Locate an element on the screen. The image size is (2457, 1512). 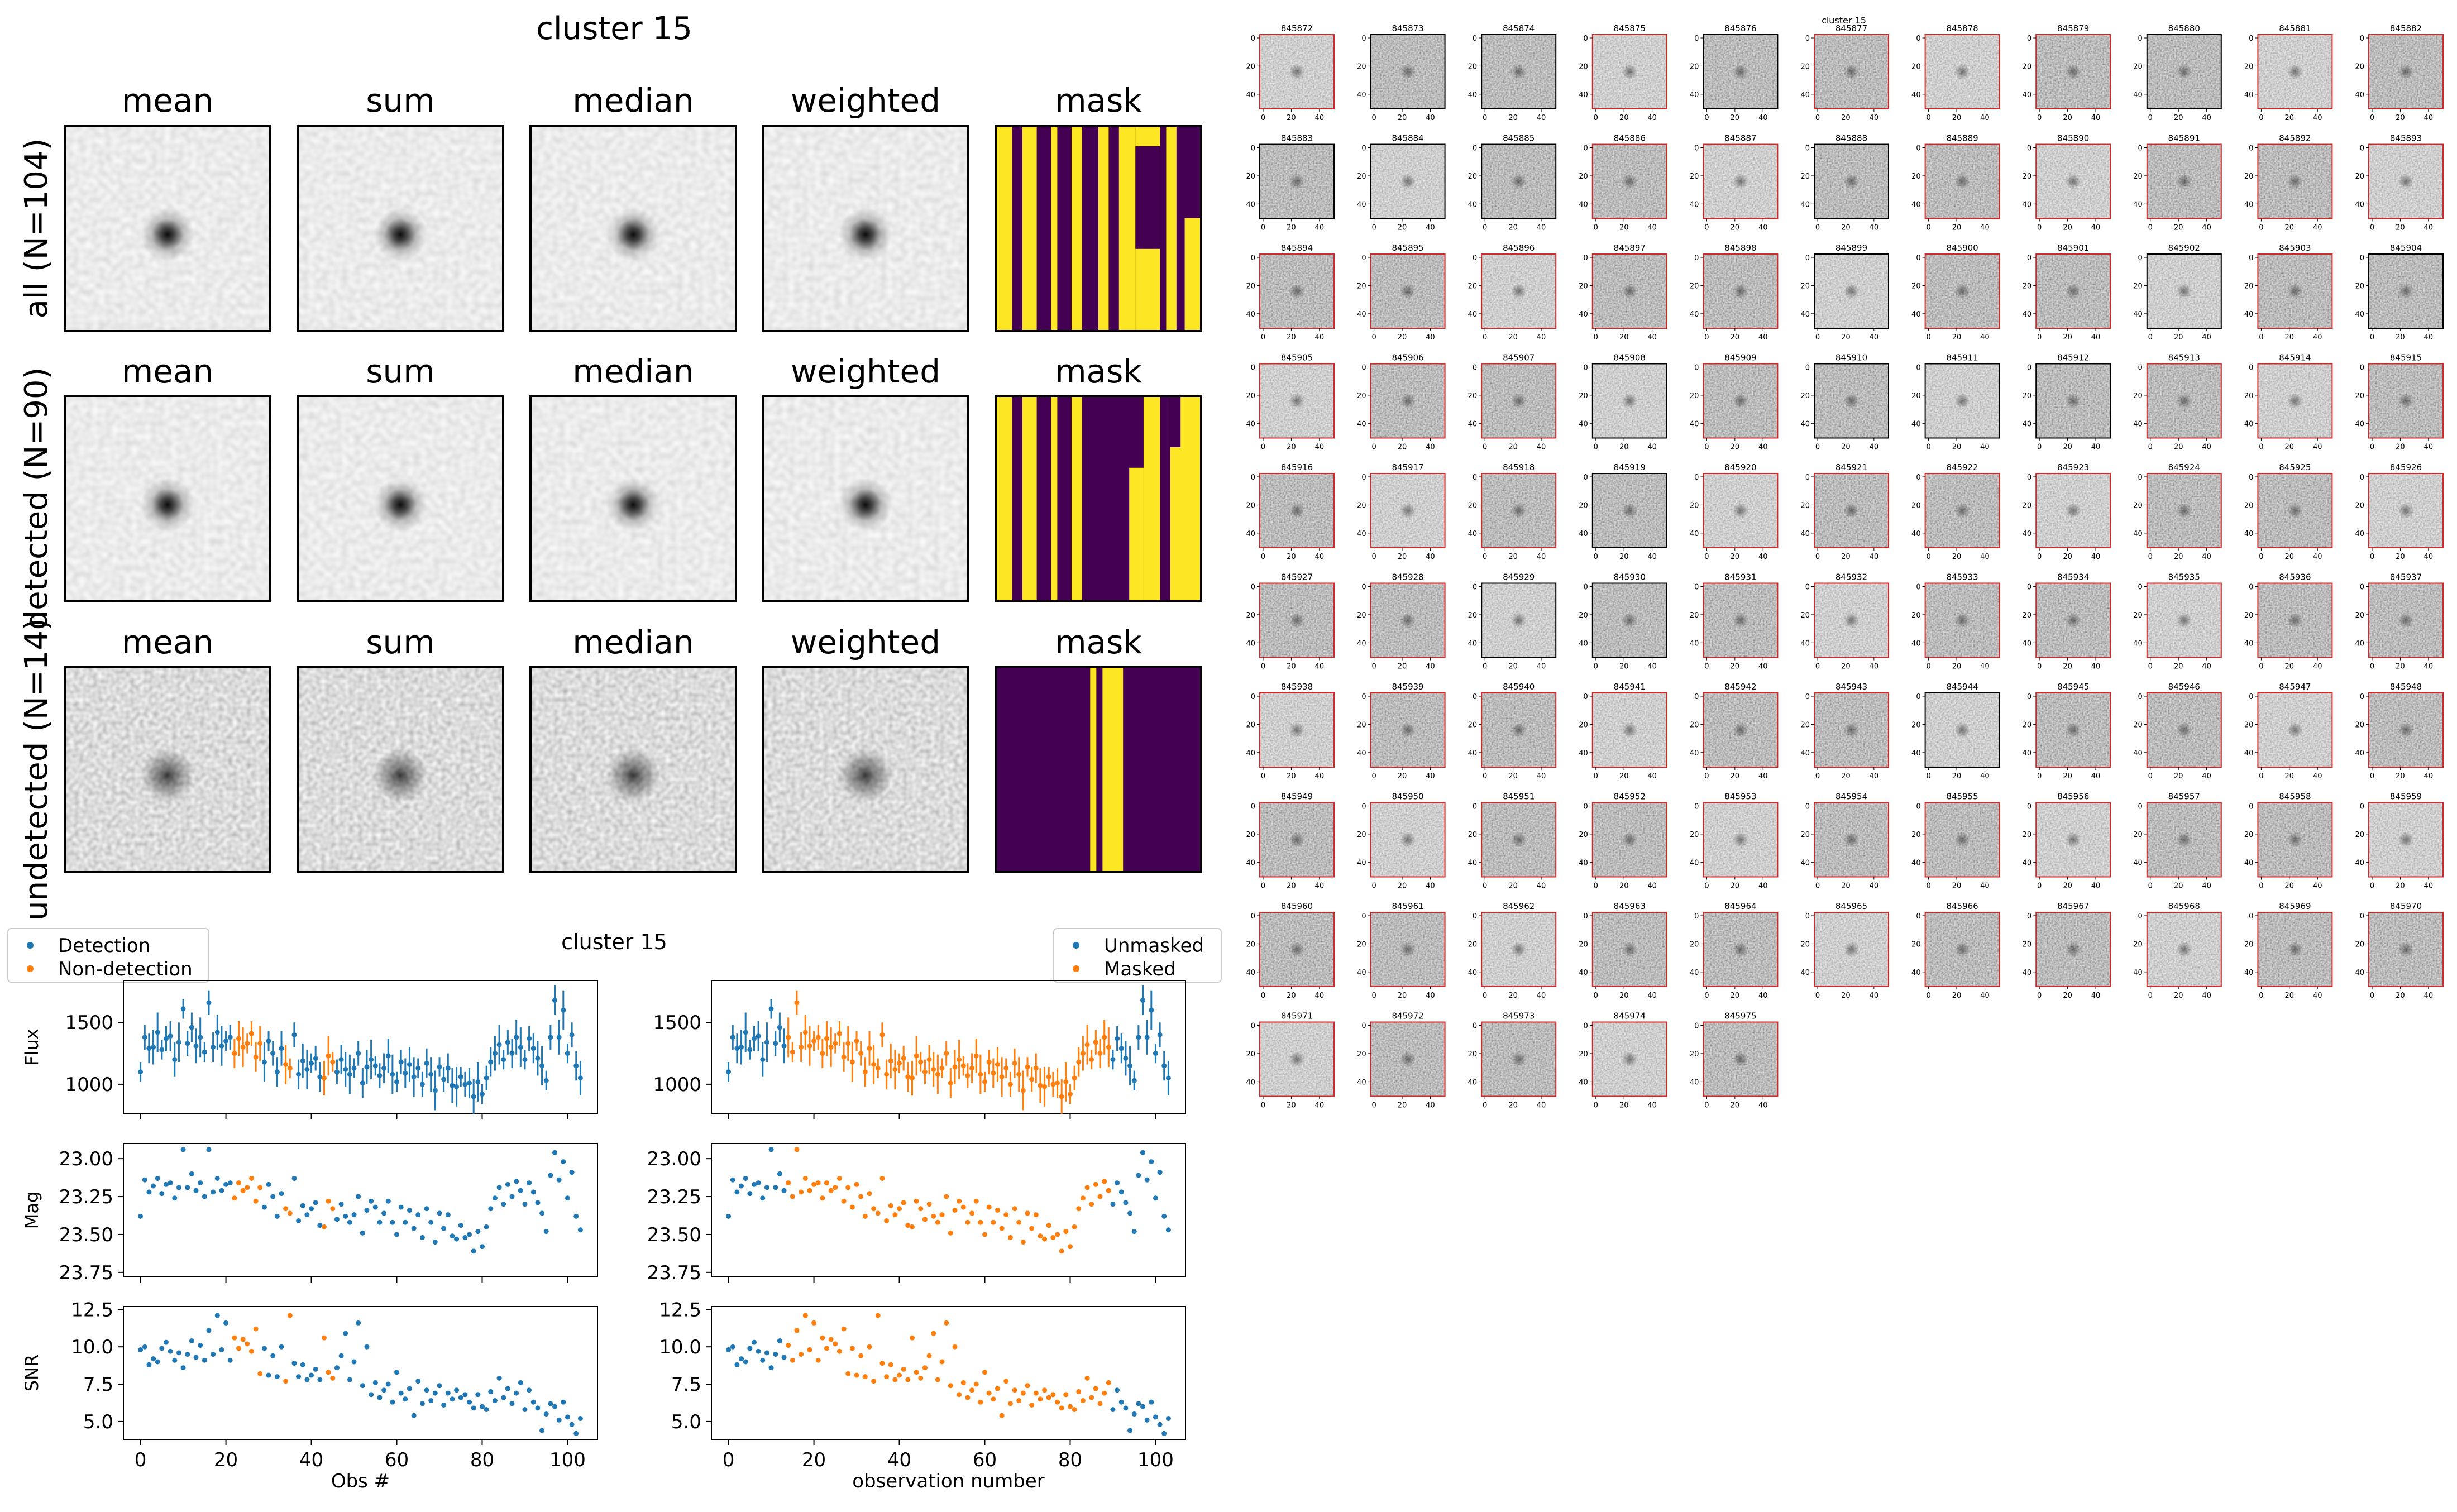
x-tick-label: 20 is located at coordinates (814, 1460).